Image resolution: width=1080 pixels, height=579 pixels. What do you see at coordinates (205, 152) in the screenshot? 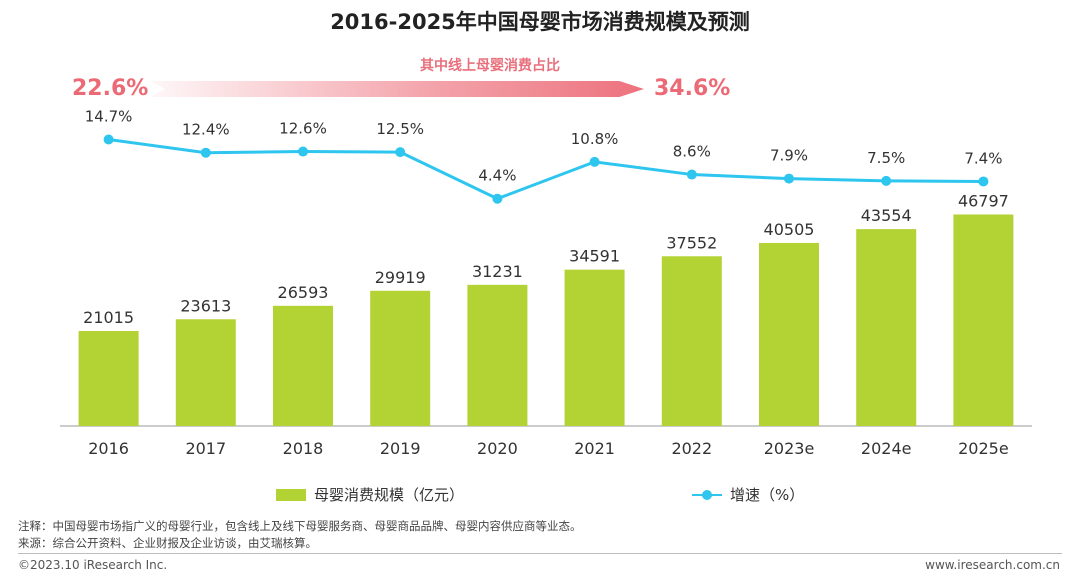
I see `growth-point-2017` at bounding box center [205, 152].